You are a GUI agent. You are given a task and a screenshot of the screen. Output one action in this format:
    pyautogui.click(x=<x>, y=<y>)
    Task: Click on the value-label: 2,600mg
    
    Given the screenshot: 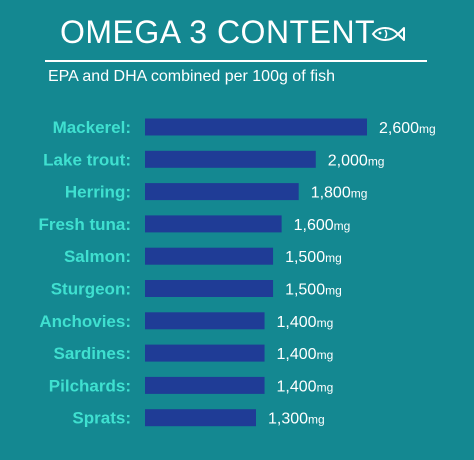 What is the action you would take?
    pyautogui.click(x=407, y=128)
    